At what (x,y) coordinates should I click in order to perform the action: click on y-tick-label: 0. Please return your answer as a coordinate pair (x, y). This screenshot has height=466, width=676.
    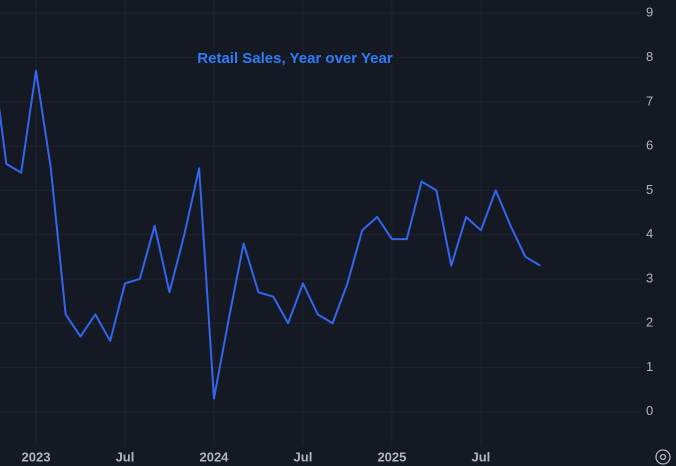
    Looking at the image, I should click on (649, 410).